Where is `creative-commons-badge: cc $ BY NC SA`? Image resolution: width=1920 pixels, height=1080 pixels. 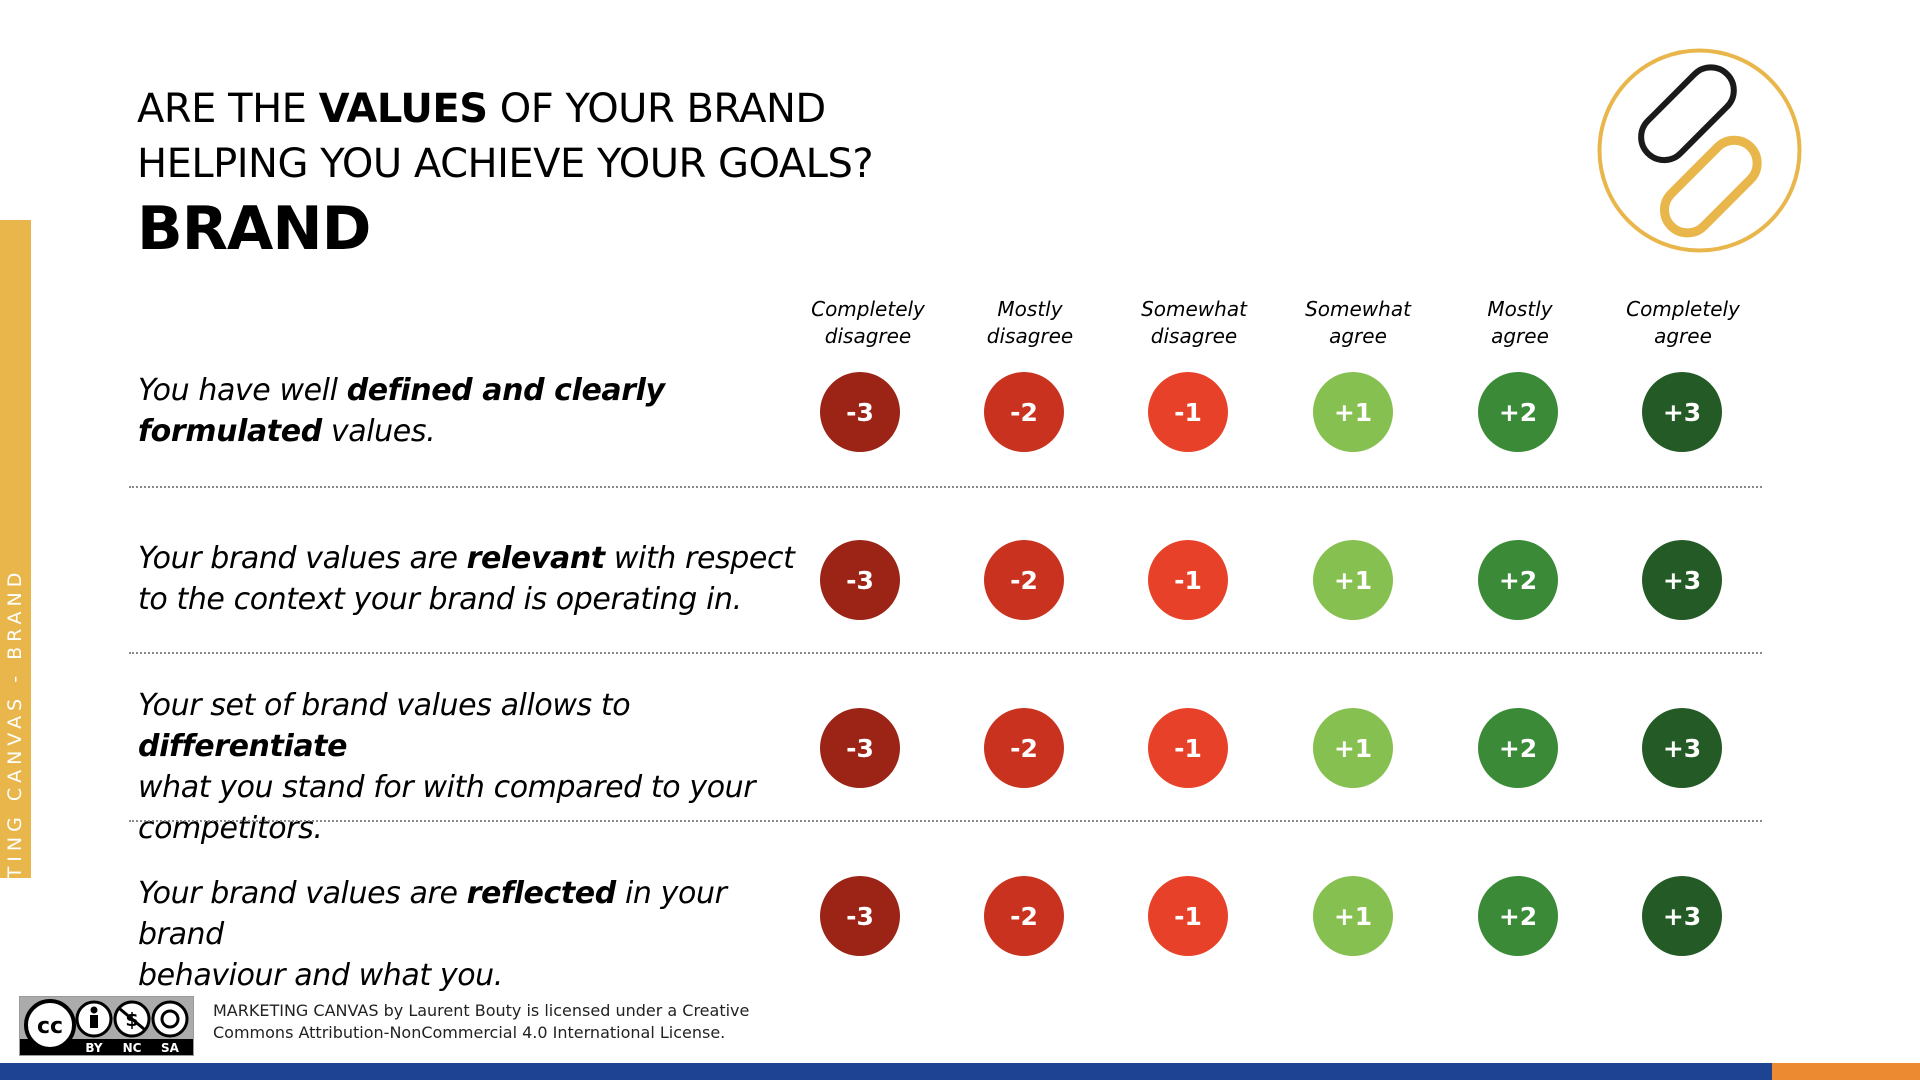 creative-commons-badge: cc $ BY NC SA is located at coordinates (106, 1026).